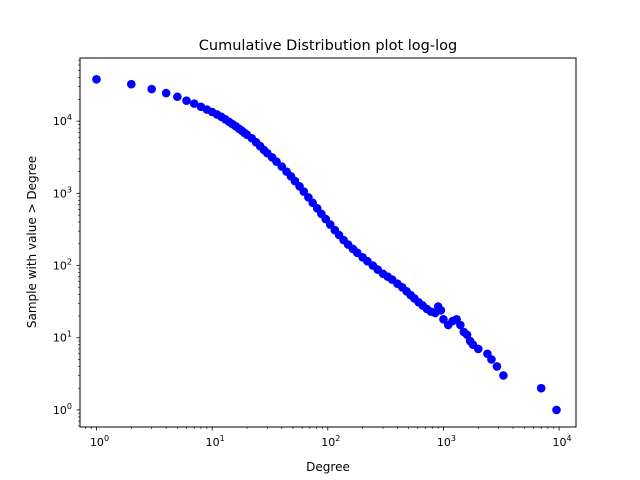  I want to click on chart-title: Cumulative Distribution plot log-log, so click(328, 46).